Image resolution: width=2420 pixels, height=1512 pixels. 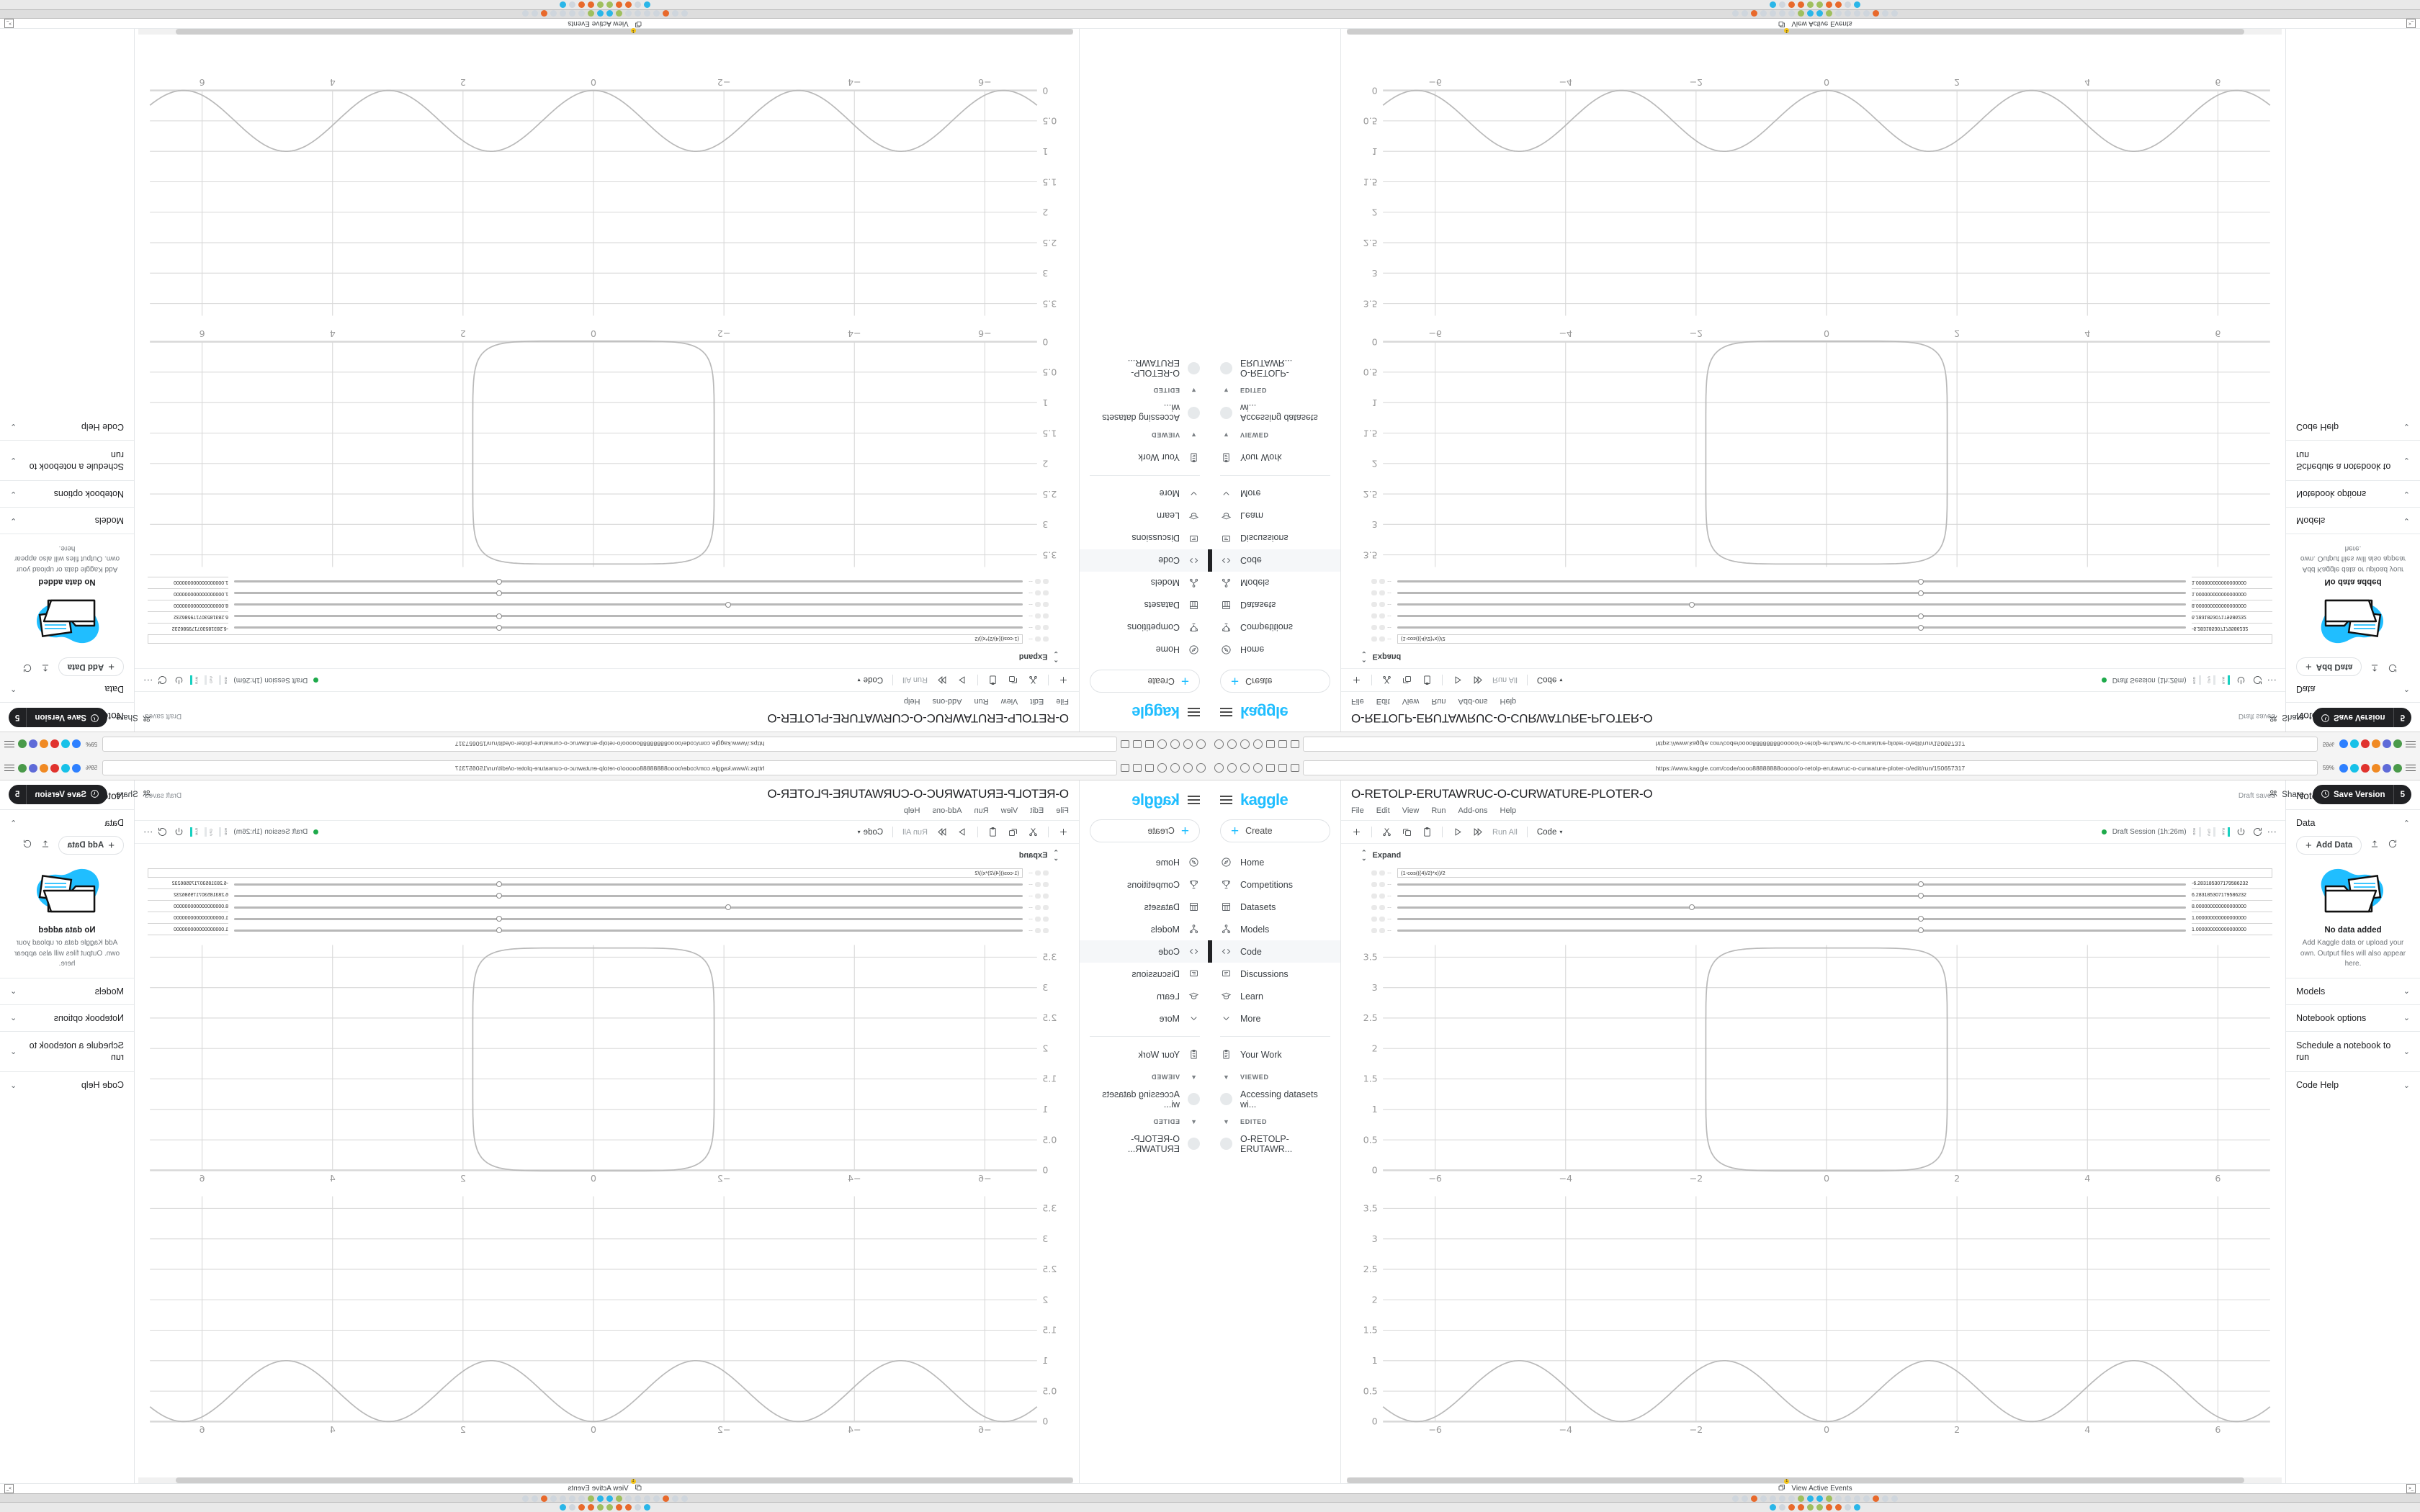 What do you see at coordinates (628, 895) in the screenshot?
I see `slider-xmax` at bounding box center [628, 895].